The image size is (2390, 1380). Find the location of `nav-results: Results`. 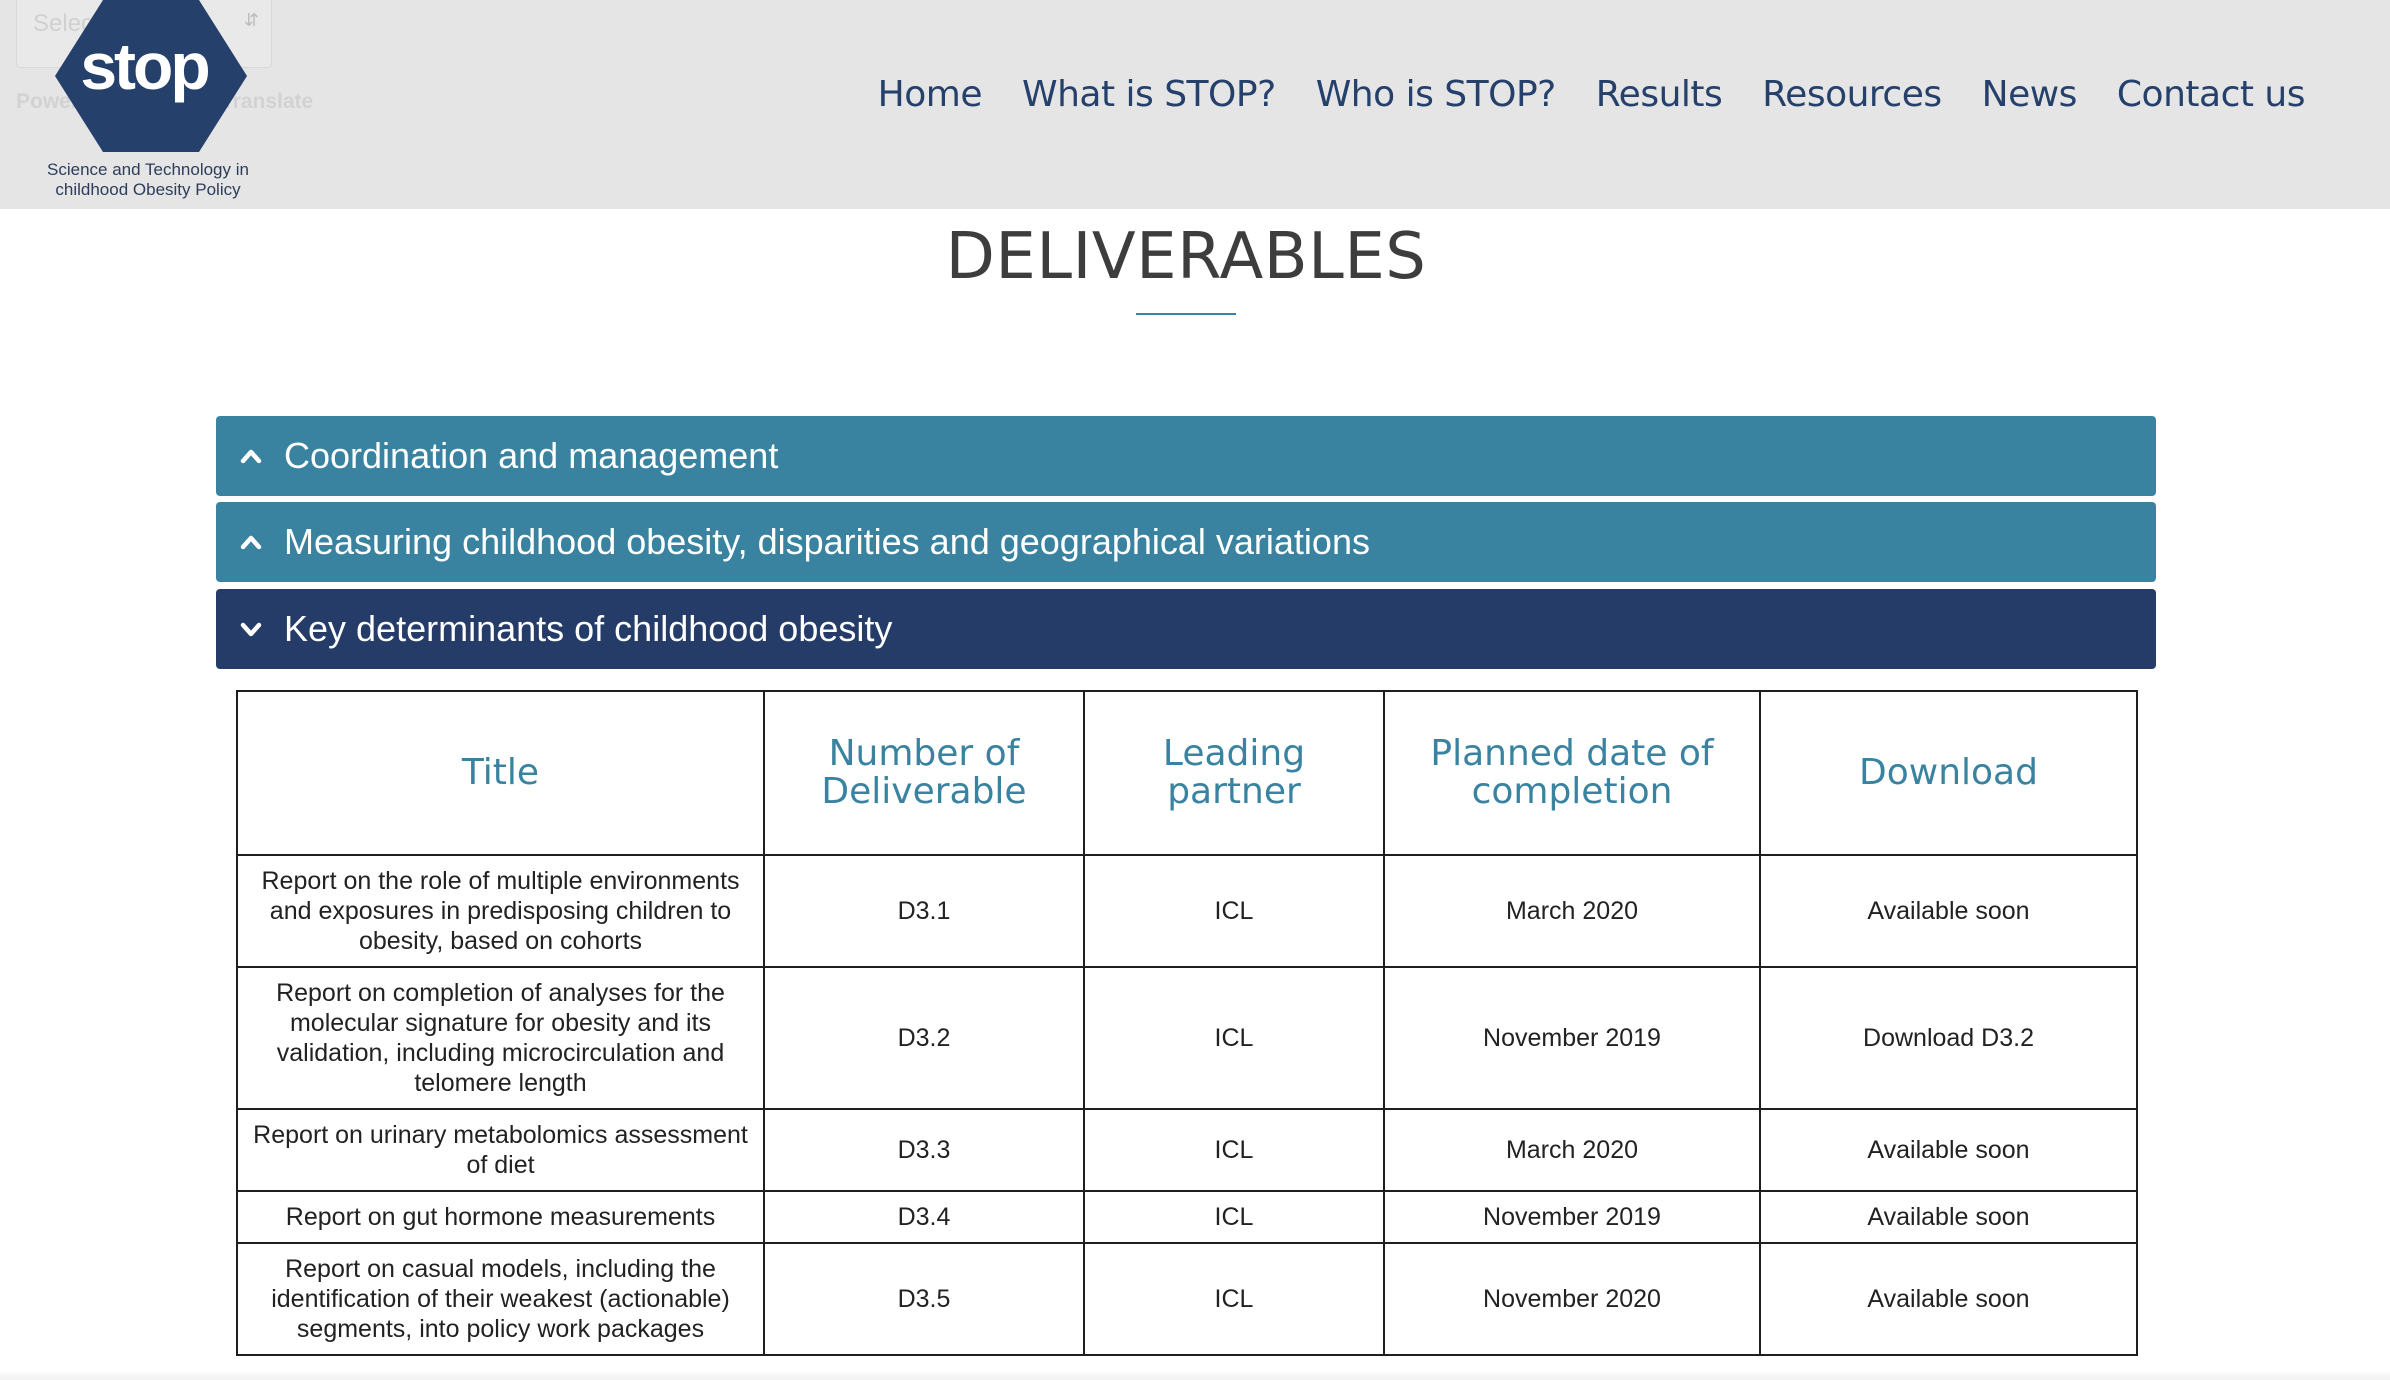

nav-results: Results is located at coordinates (1659, 94).